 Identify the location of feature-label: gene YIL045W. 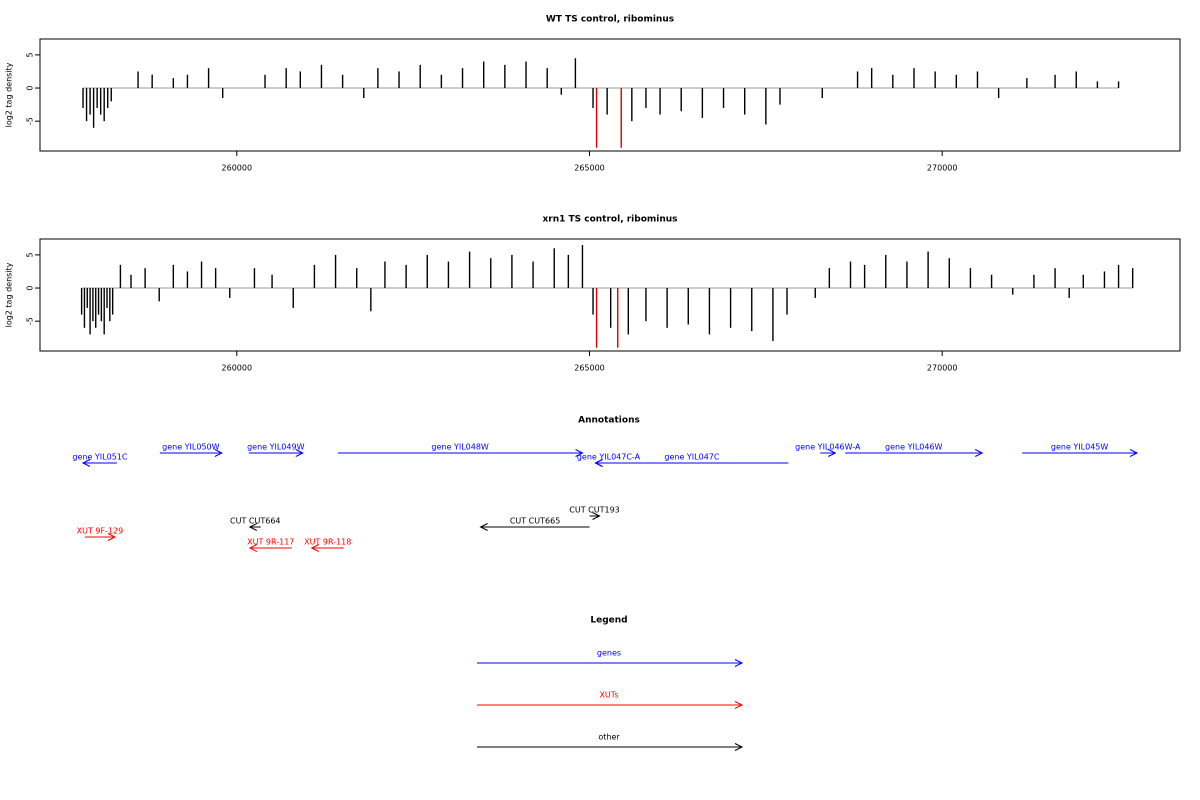
(1080, 447).